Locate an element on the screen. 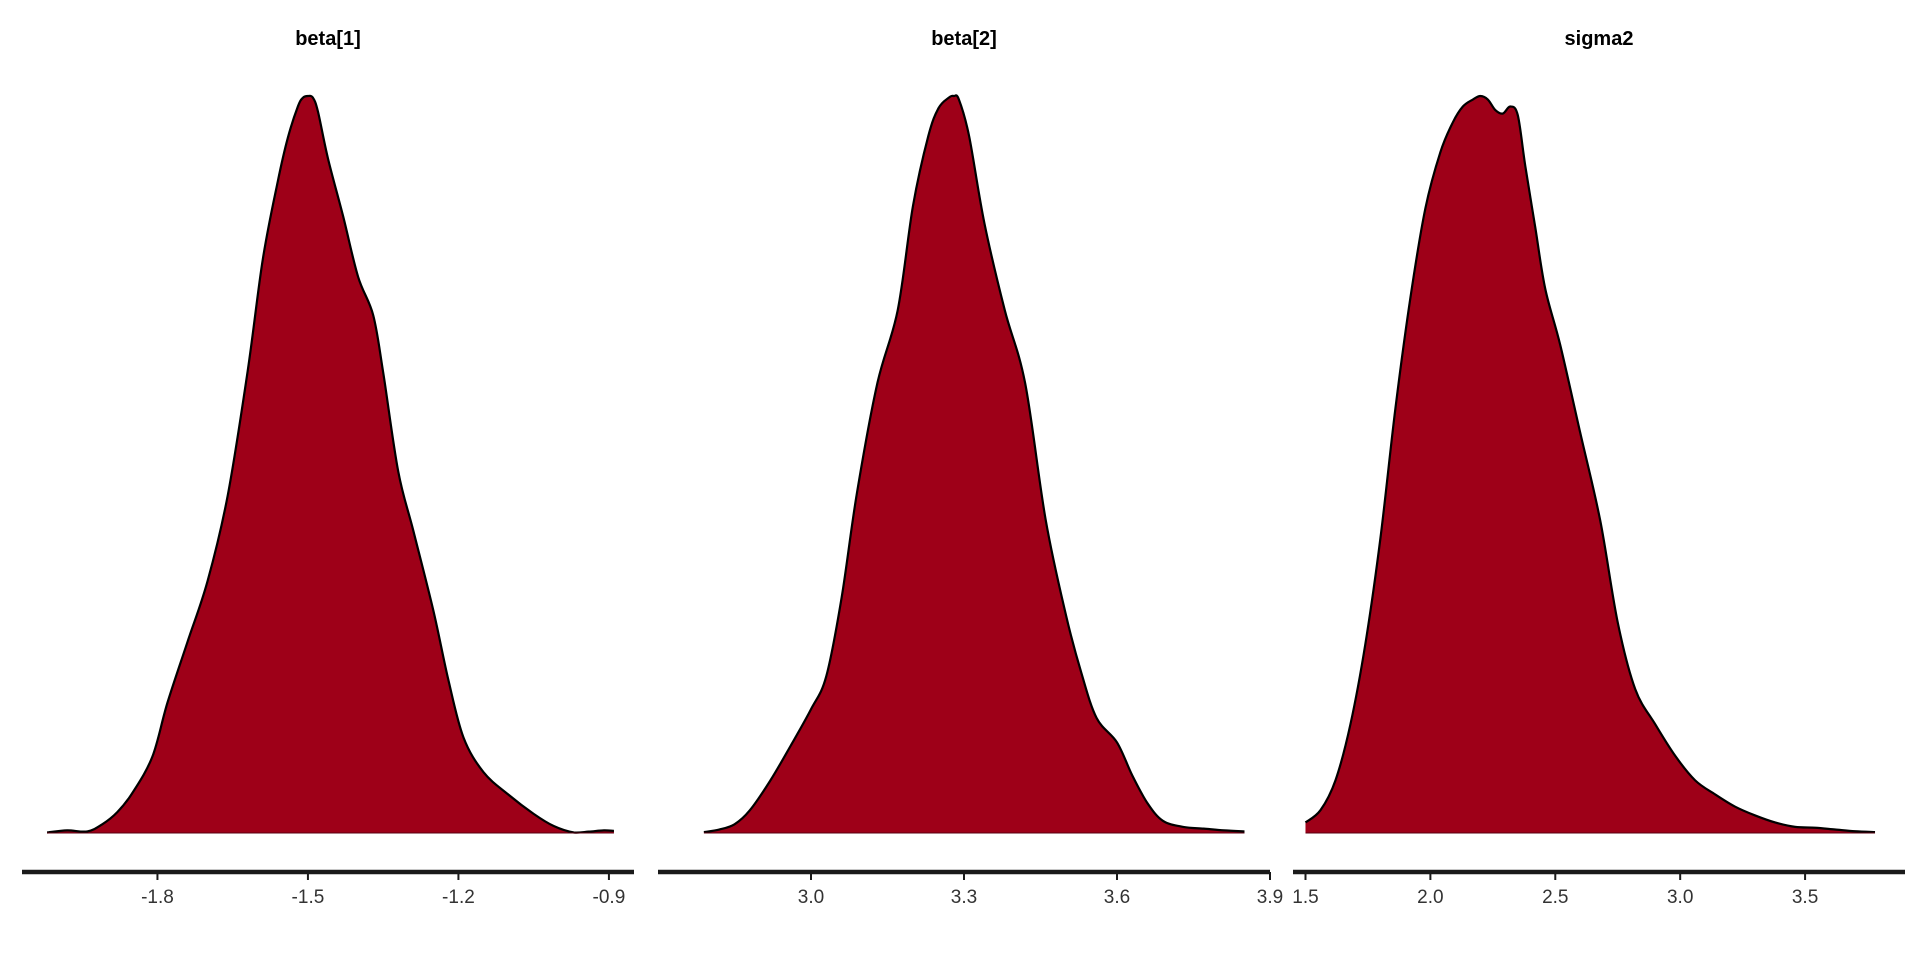  x-tick-label: 3.6 is located at coordinates (1117, 897).